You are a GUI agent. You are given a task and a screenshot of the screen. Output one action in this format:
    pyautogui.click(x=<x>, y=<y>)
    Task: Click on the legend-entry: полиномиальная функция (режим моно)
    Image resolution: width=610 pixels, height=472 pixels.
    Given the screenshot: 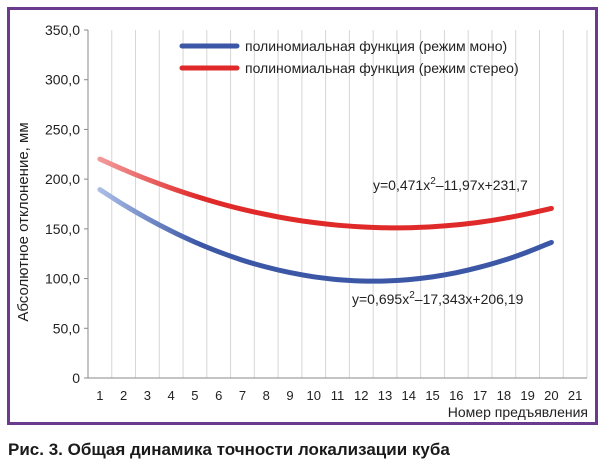 What is the action you would take?
    pyautogui.click(x=376, y=46)
    